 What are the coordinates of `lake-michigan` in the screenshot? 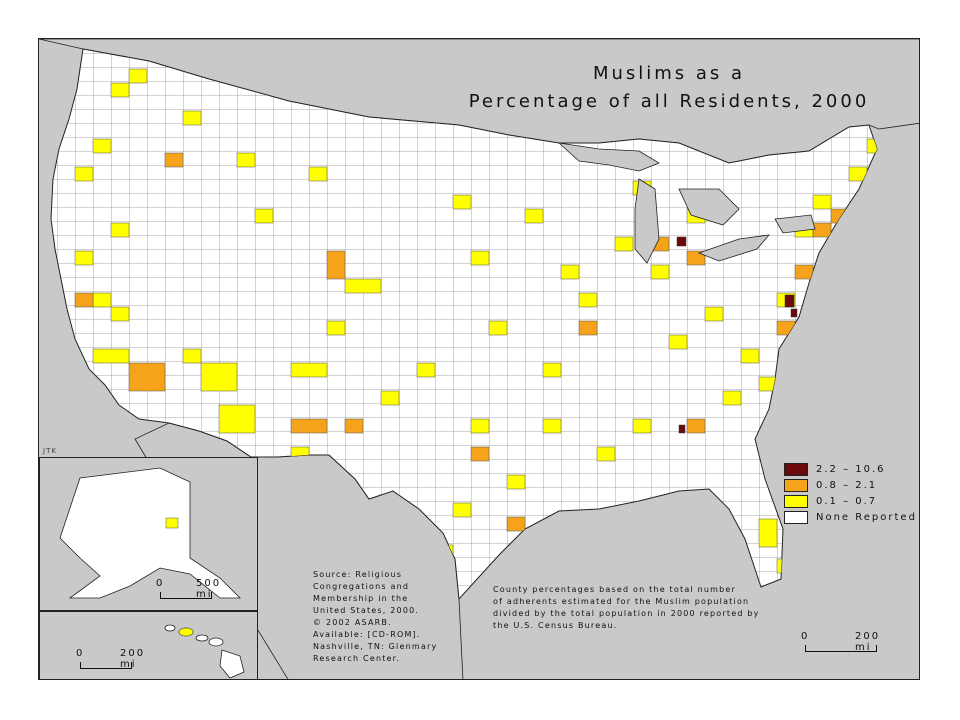 It's located at (647, 221).